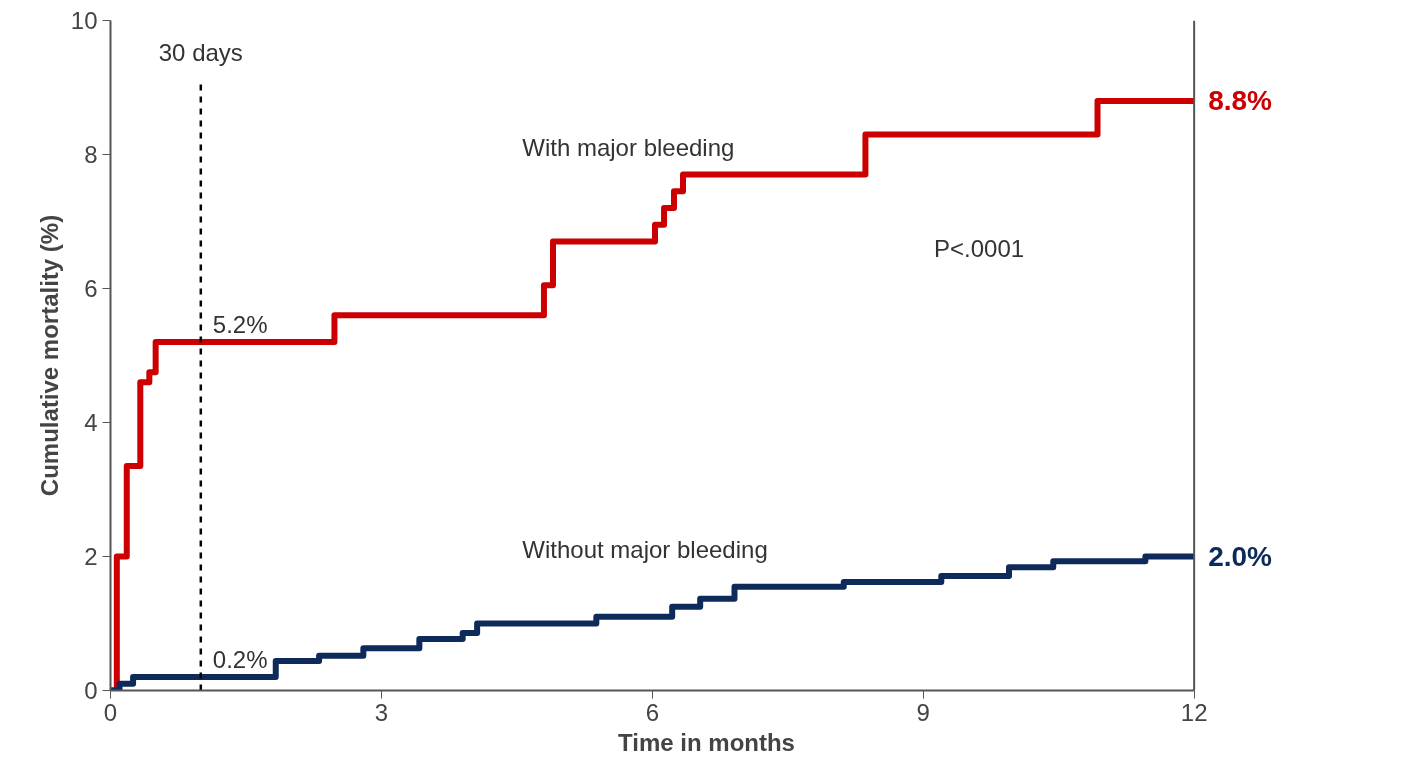 The width and height of the screenshot is (1422, 760). I want to click on x-tick-label: 3, so click(381, 712).